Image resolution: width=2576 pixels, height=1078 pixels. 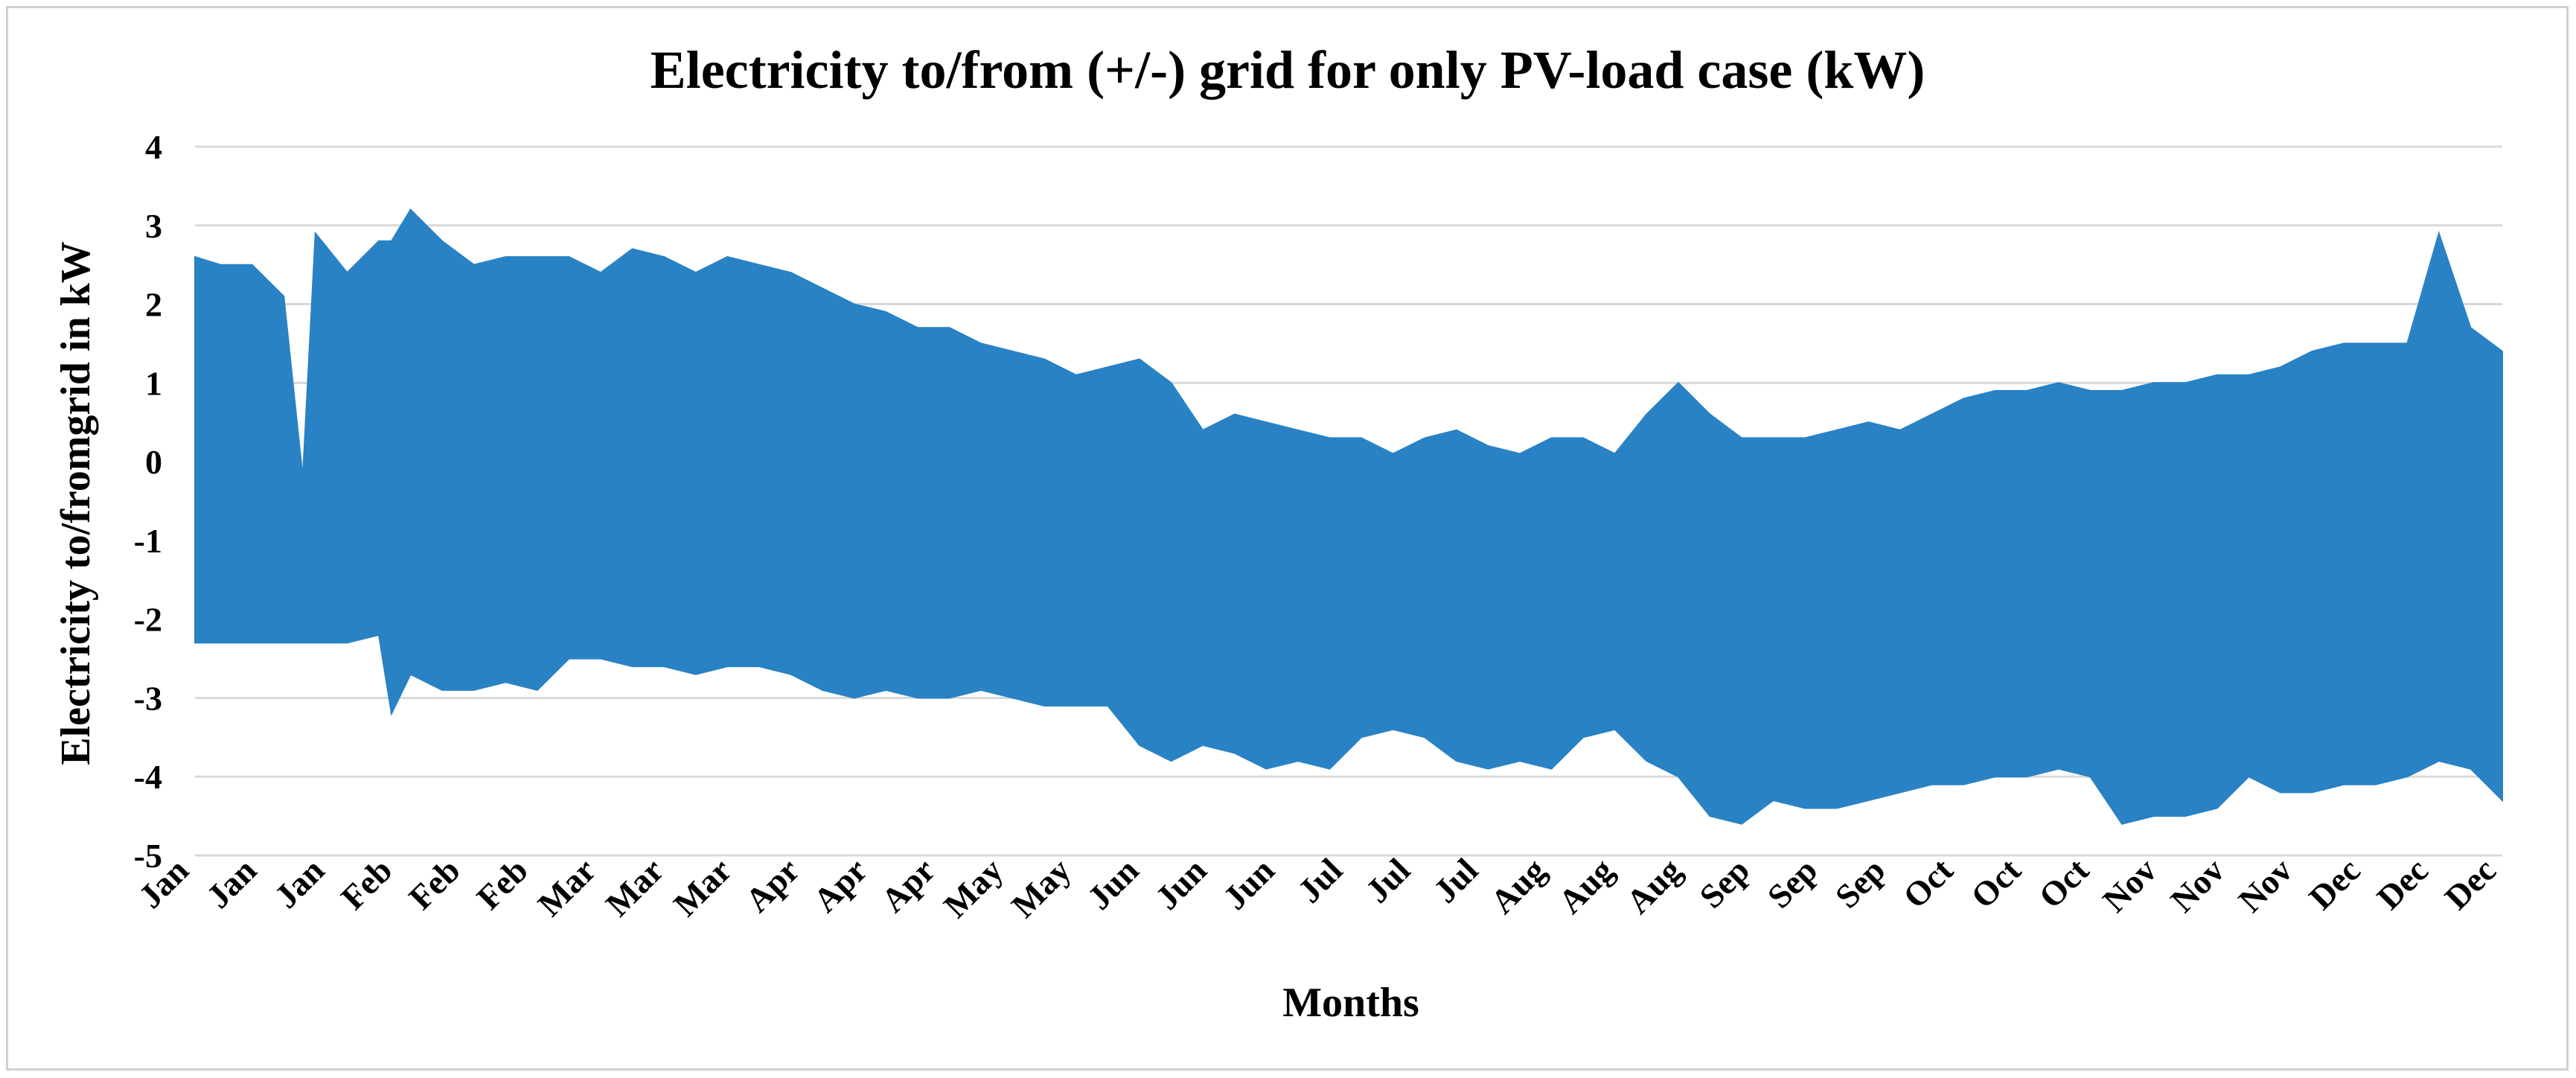 What do you see at coordinates (148, 698) in the screenshot?
I see `y-tick-label: -3` at bounding box center [148, 698].